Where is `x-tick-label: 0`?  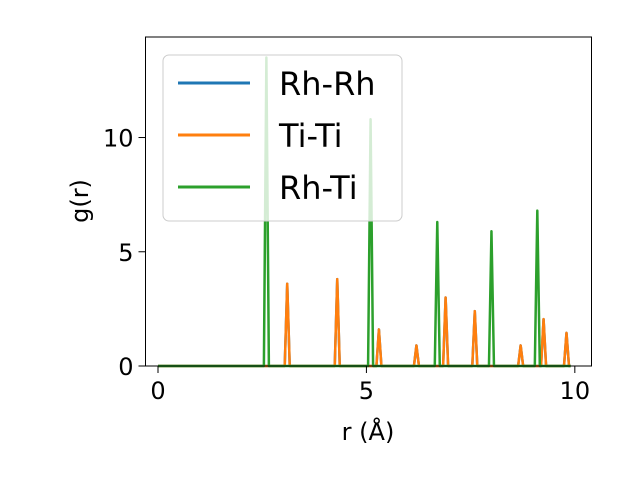 x-tick-label: 0 is located at coordinates (157, 391).